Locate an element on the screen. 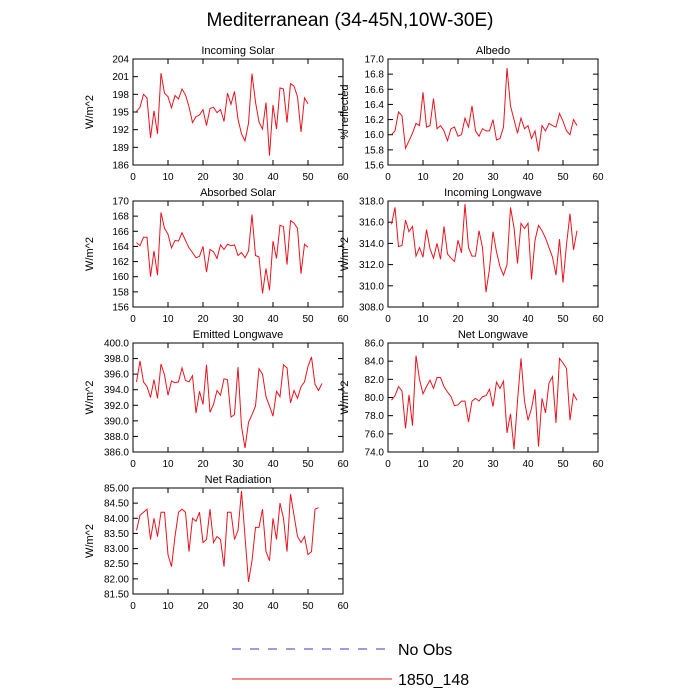 This screenshot has width=700, height=700. y-tick-label: 388.0 is located at coordinates (116, 437).